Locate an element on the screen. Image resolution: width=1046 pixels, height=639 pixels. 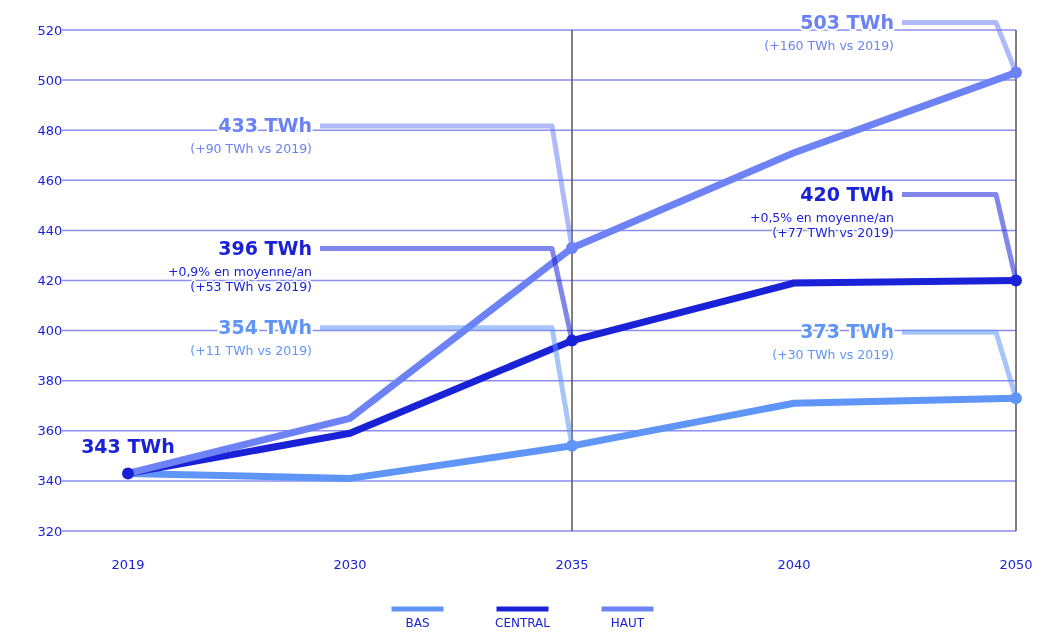
annotation: 343 TWh is located at coordinates (128, 446).